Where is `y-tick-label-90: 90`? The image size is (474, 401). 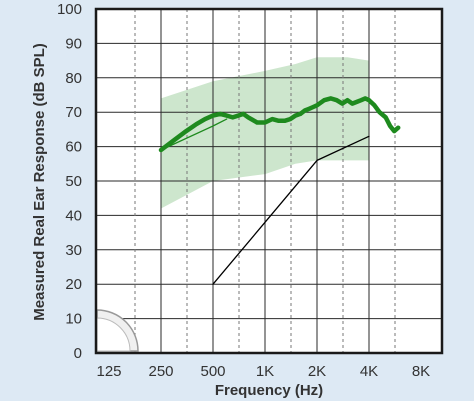 y-tick-label-90: 90 is located at coordinates (73, 43).